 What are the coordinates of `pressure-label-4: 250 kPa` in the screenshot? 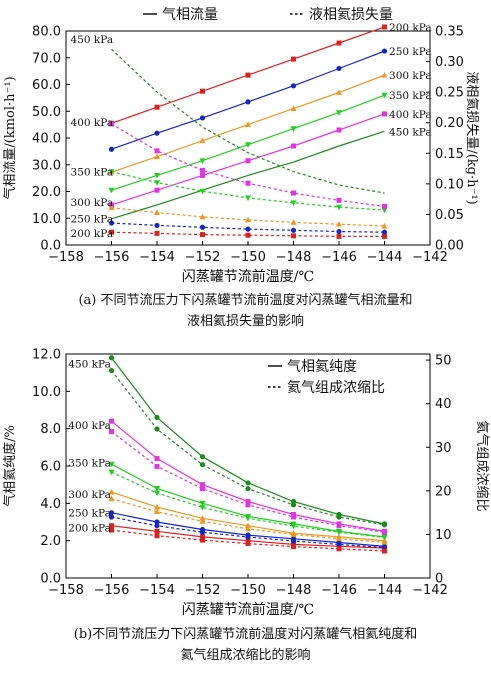 It's located at (89, 514).